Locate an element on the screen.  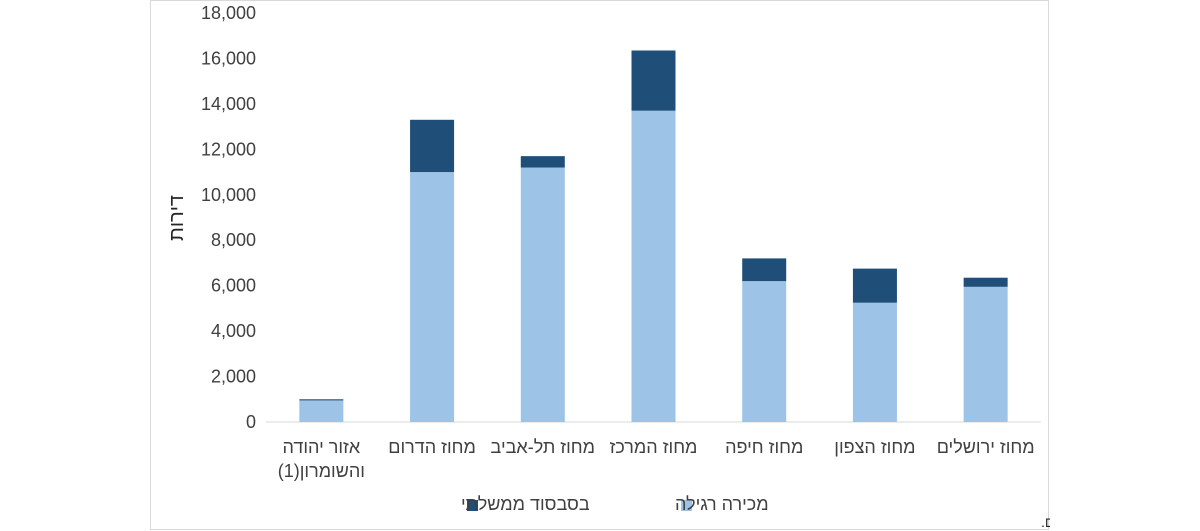
y-tick-label: 6,000 is located at coordinates (233, 286).